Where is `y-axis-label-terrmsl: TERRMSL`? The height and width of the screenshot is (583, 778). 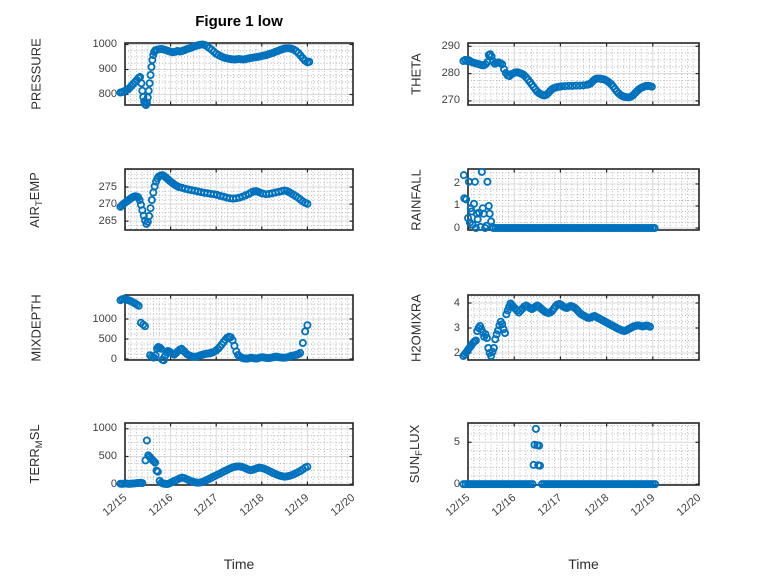 y-axis-label-terrmsl: TERRMSL is located at coordinates (36, 454).